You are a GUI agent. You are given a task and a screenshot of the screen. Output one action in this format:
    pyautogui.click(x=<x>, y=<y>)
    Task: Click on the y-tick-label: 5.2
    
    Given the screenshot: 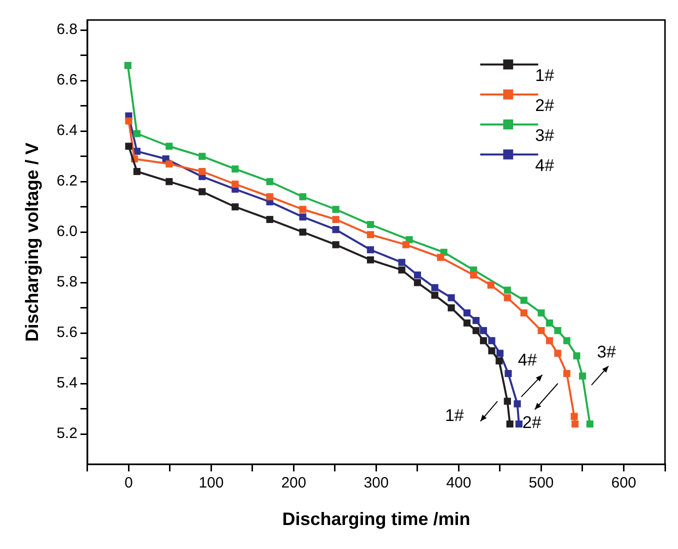 What is the action you would take?
    pyautogui.click(x=67, y=433)
    